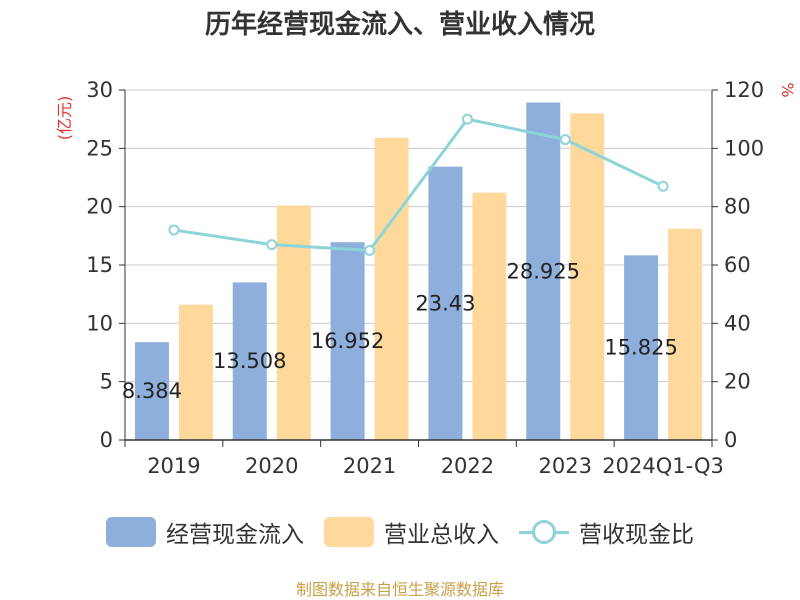 The image size is (800, 600). Describe the element at coordinates (663, 466) in the screenshot. I see `x-axis-tick-label: 2024Q1-Q3` at that location.